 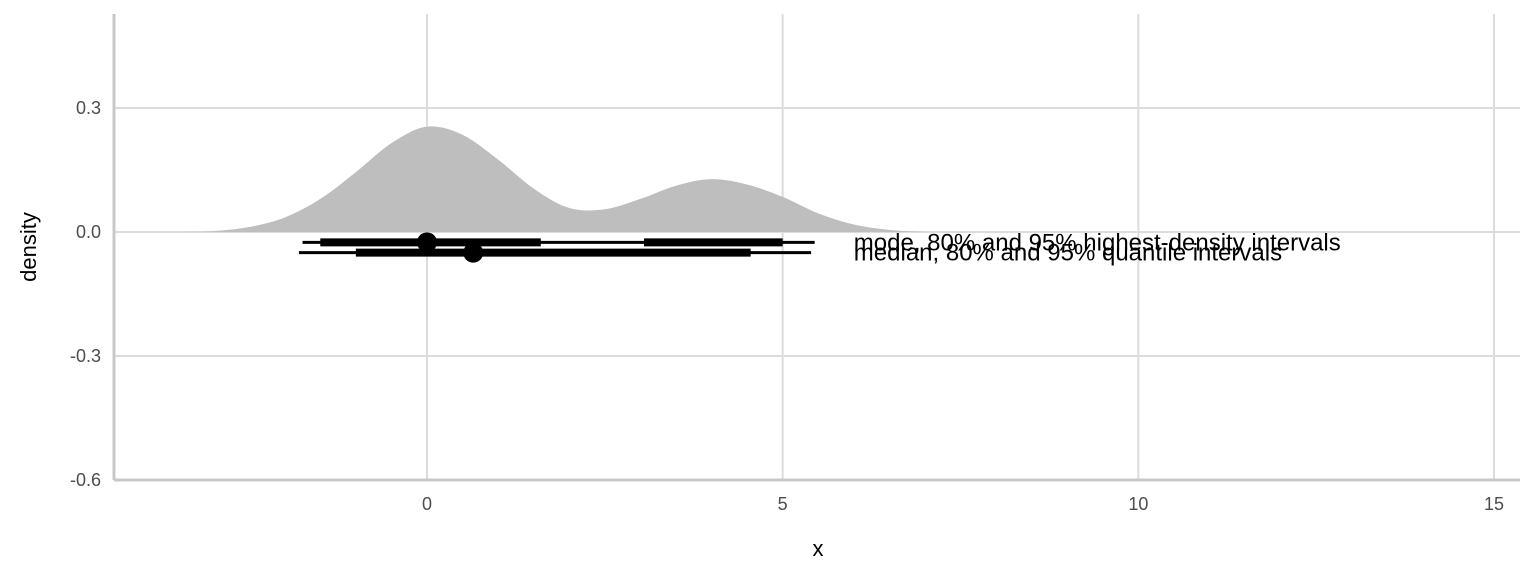 What do you see at coordinates (1068, 253) in the screenshot?
I see `interval-label: median, 80% and 95% quantile intervals` at bounding box center [1068, 253].